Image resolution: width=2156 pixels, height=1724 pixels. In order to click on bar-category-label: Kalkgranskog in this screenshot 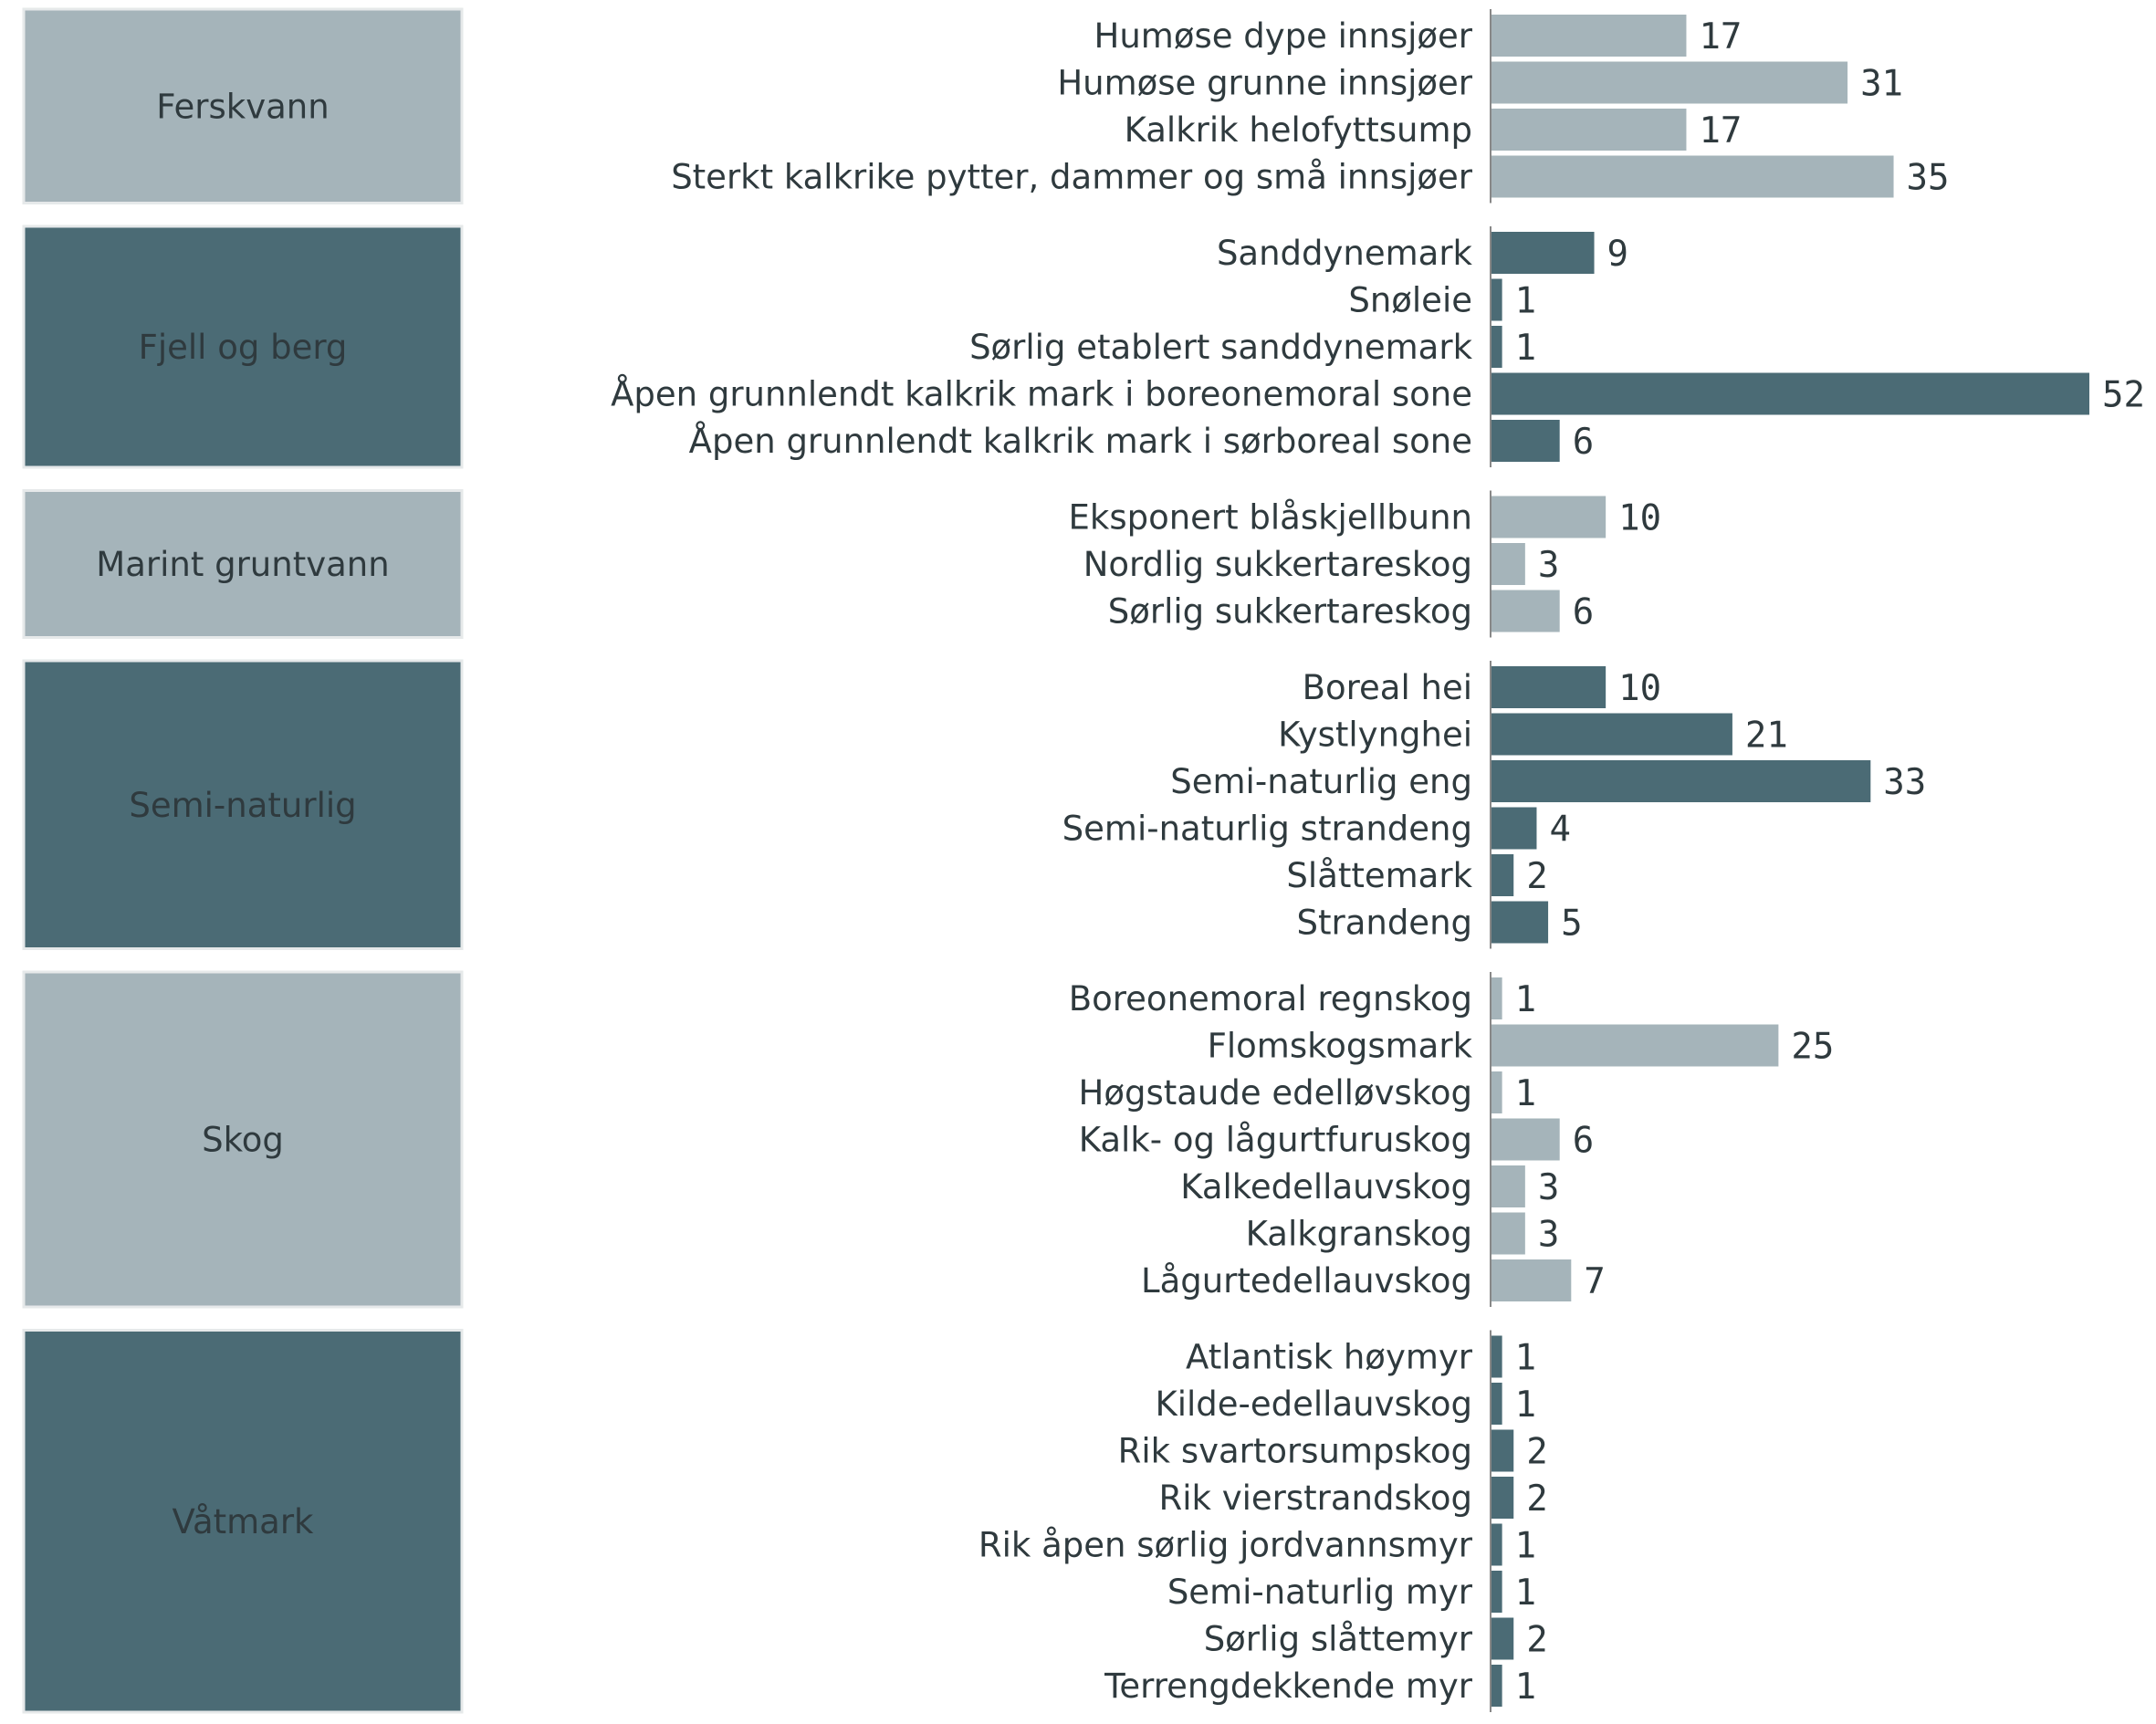, I will do `click(1359, 1235)`.